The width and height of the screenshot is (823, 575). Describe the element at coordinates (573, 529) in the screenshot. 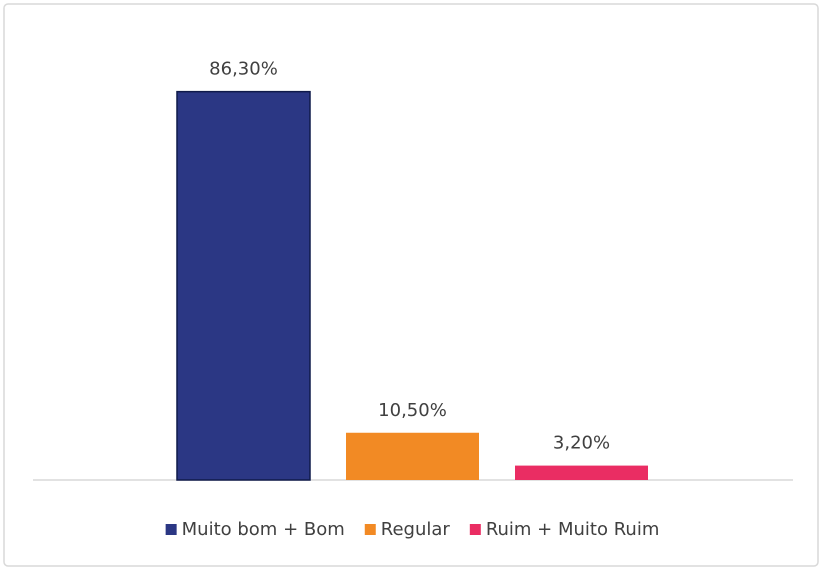

I see `legend-label: Ruim + Muito Ruim` at that location.